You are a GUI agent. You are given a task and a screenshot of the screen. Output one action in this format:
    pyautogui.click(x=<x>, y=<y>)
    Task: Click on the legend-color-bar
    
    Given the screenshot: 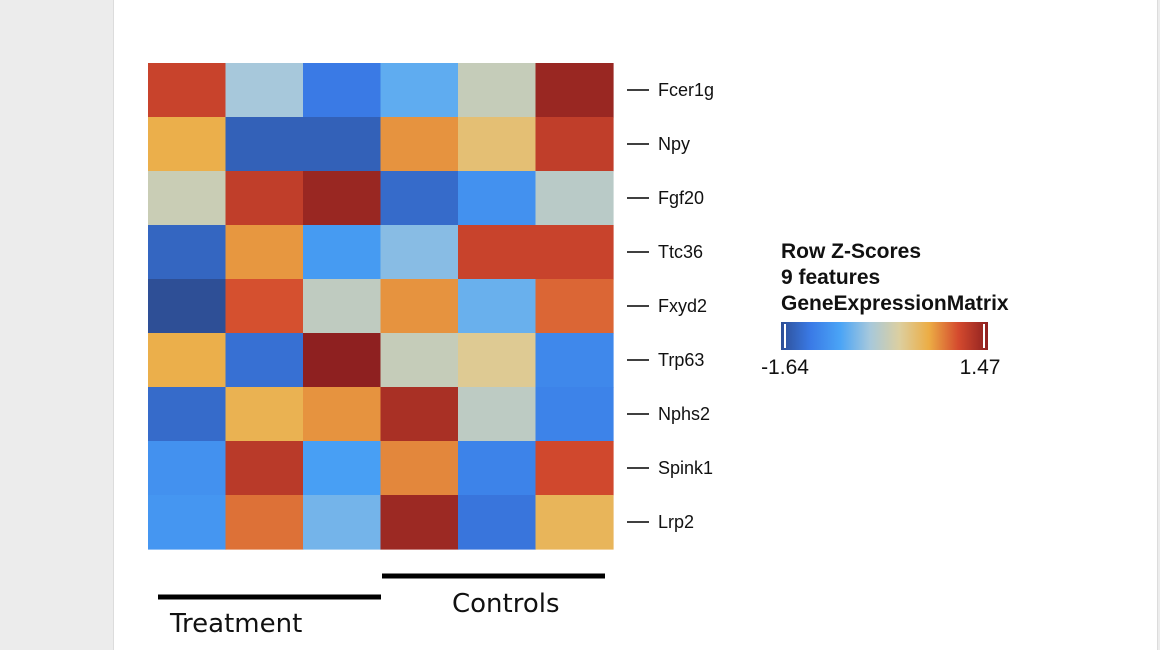 What is the action you would take?
    pyautogui.click(x=884, y=336)
    